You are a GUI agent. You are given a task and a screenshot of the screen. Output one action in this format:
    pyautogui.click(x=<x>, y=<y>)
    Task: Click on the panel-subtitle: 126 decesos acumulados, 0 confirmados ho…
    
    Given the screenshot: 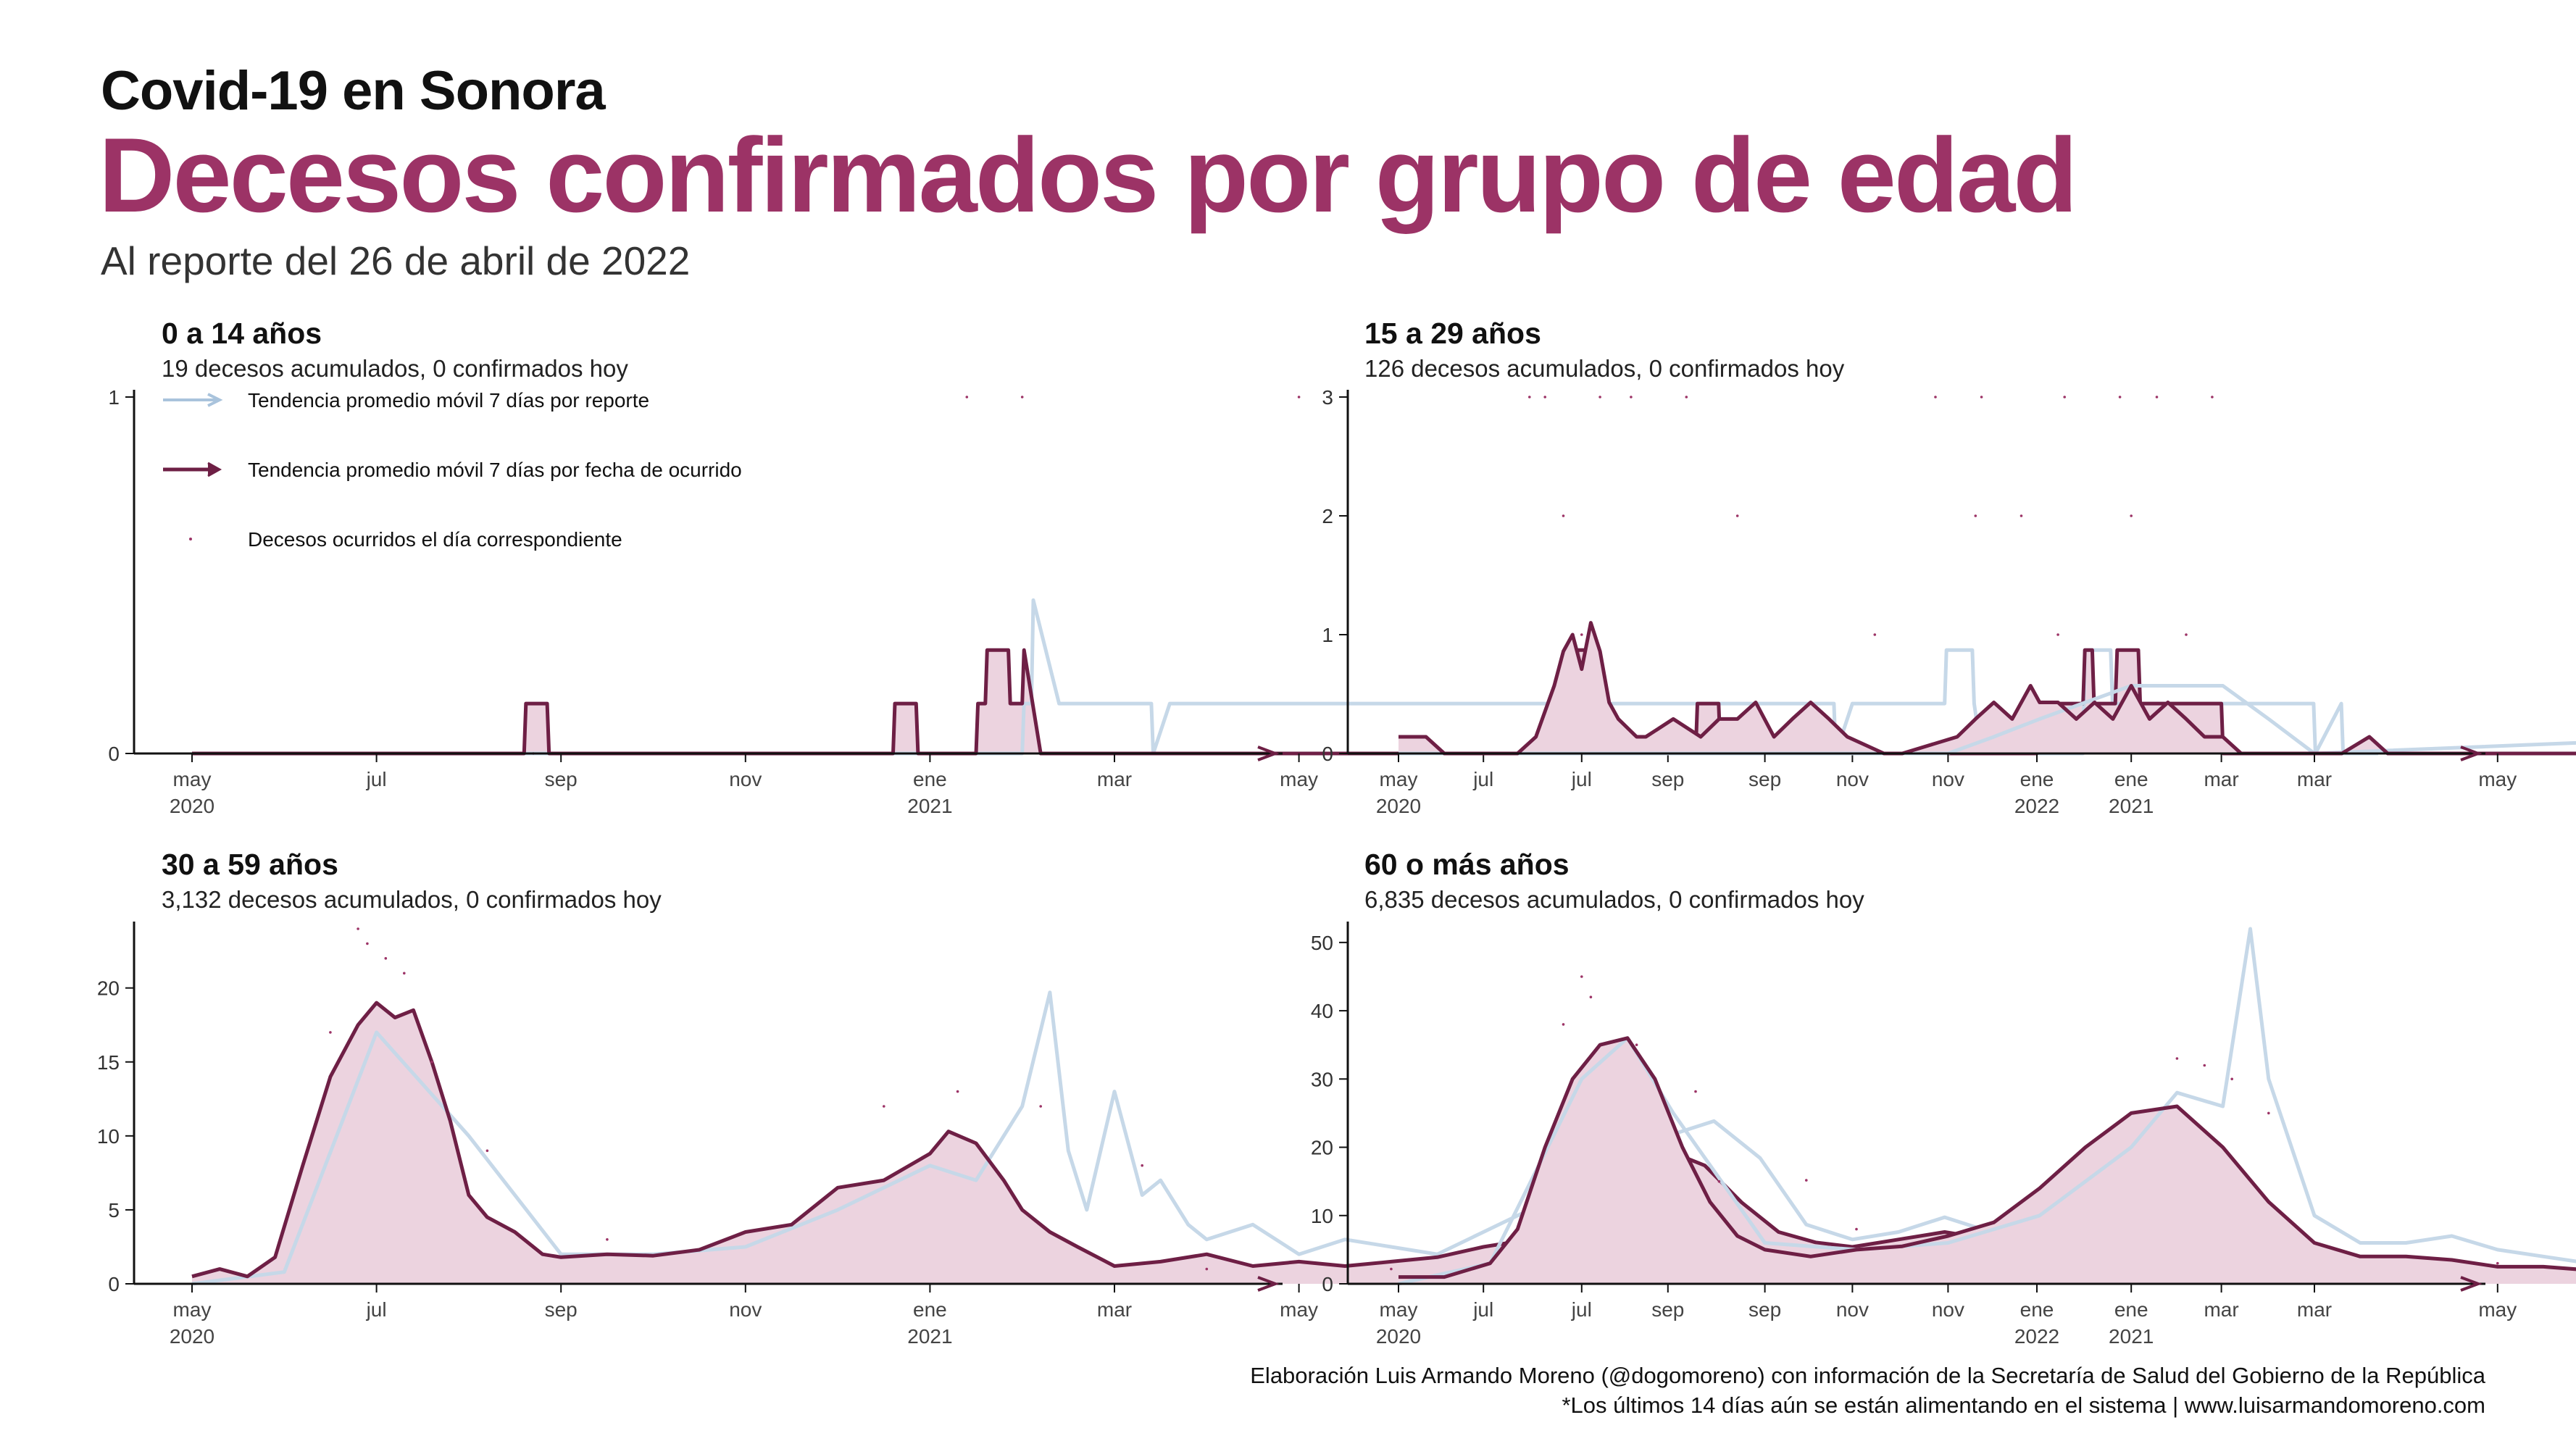 What is the action you would take?
    pyautogui.click(x=1604, y=368)
    